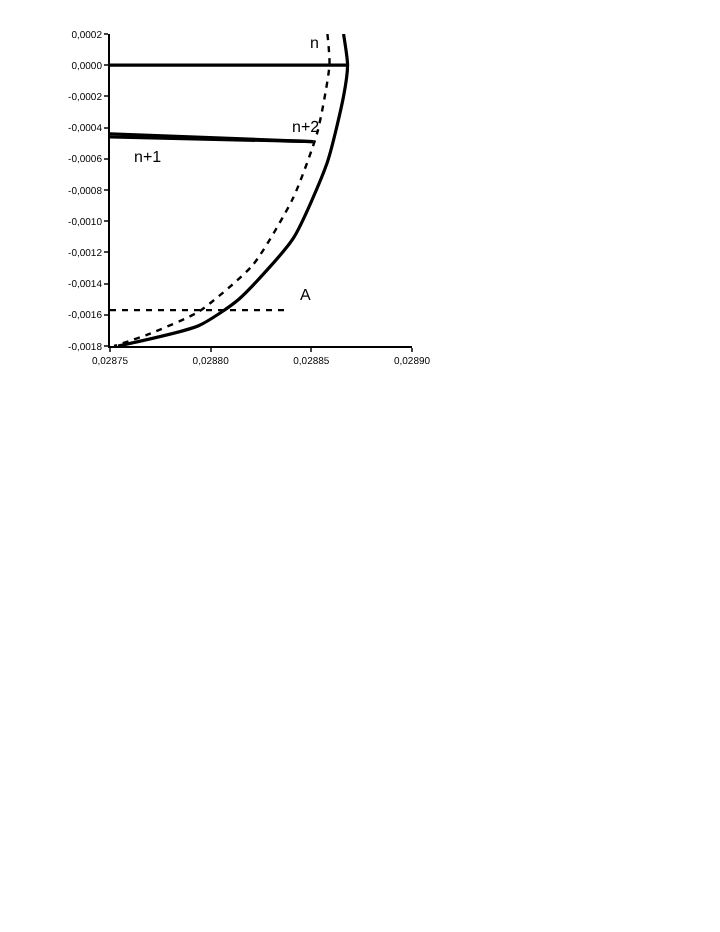 The width and height of the screenshot is (720, 932). Describe the element at coordinates (306, 295) in the screenshot. I see `annotation: A` at that location.